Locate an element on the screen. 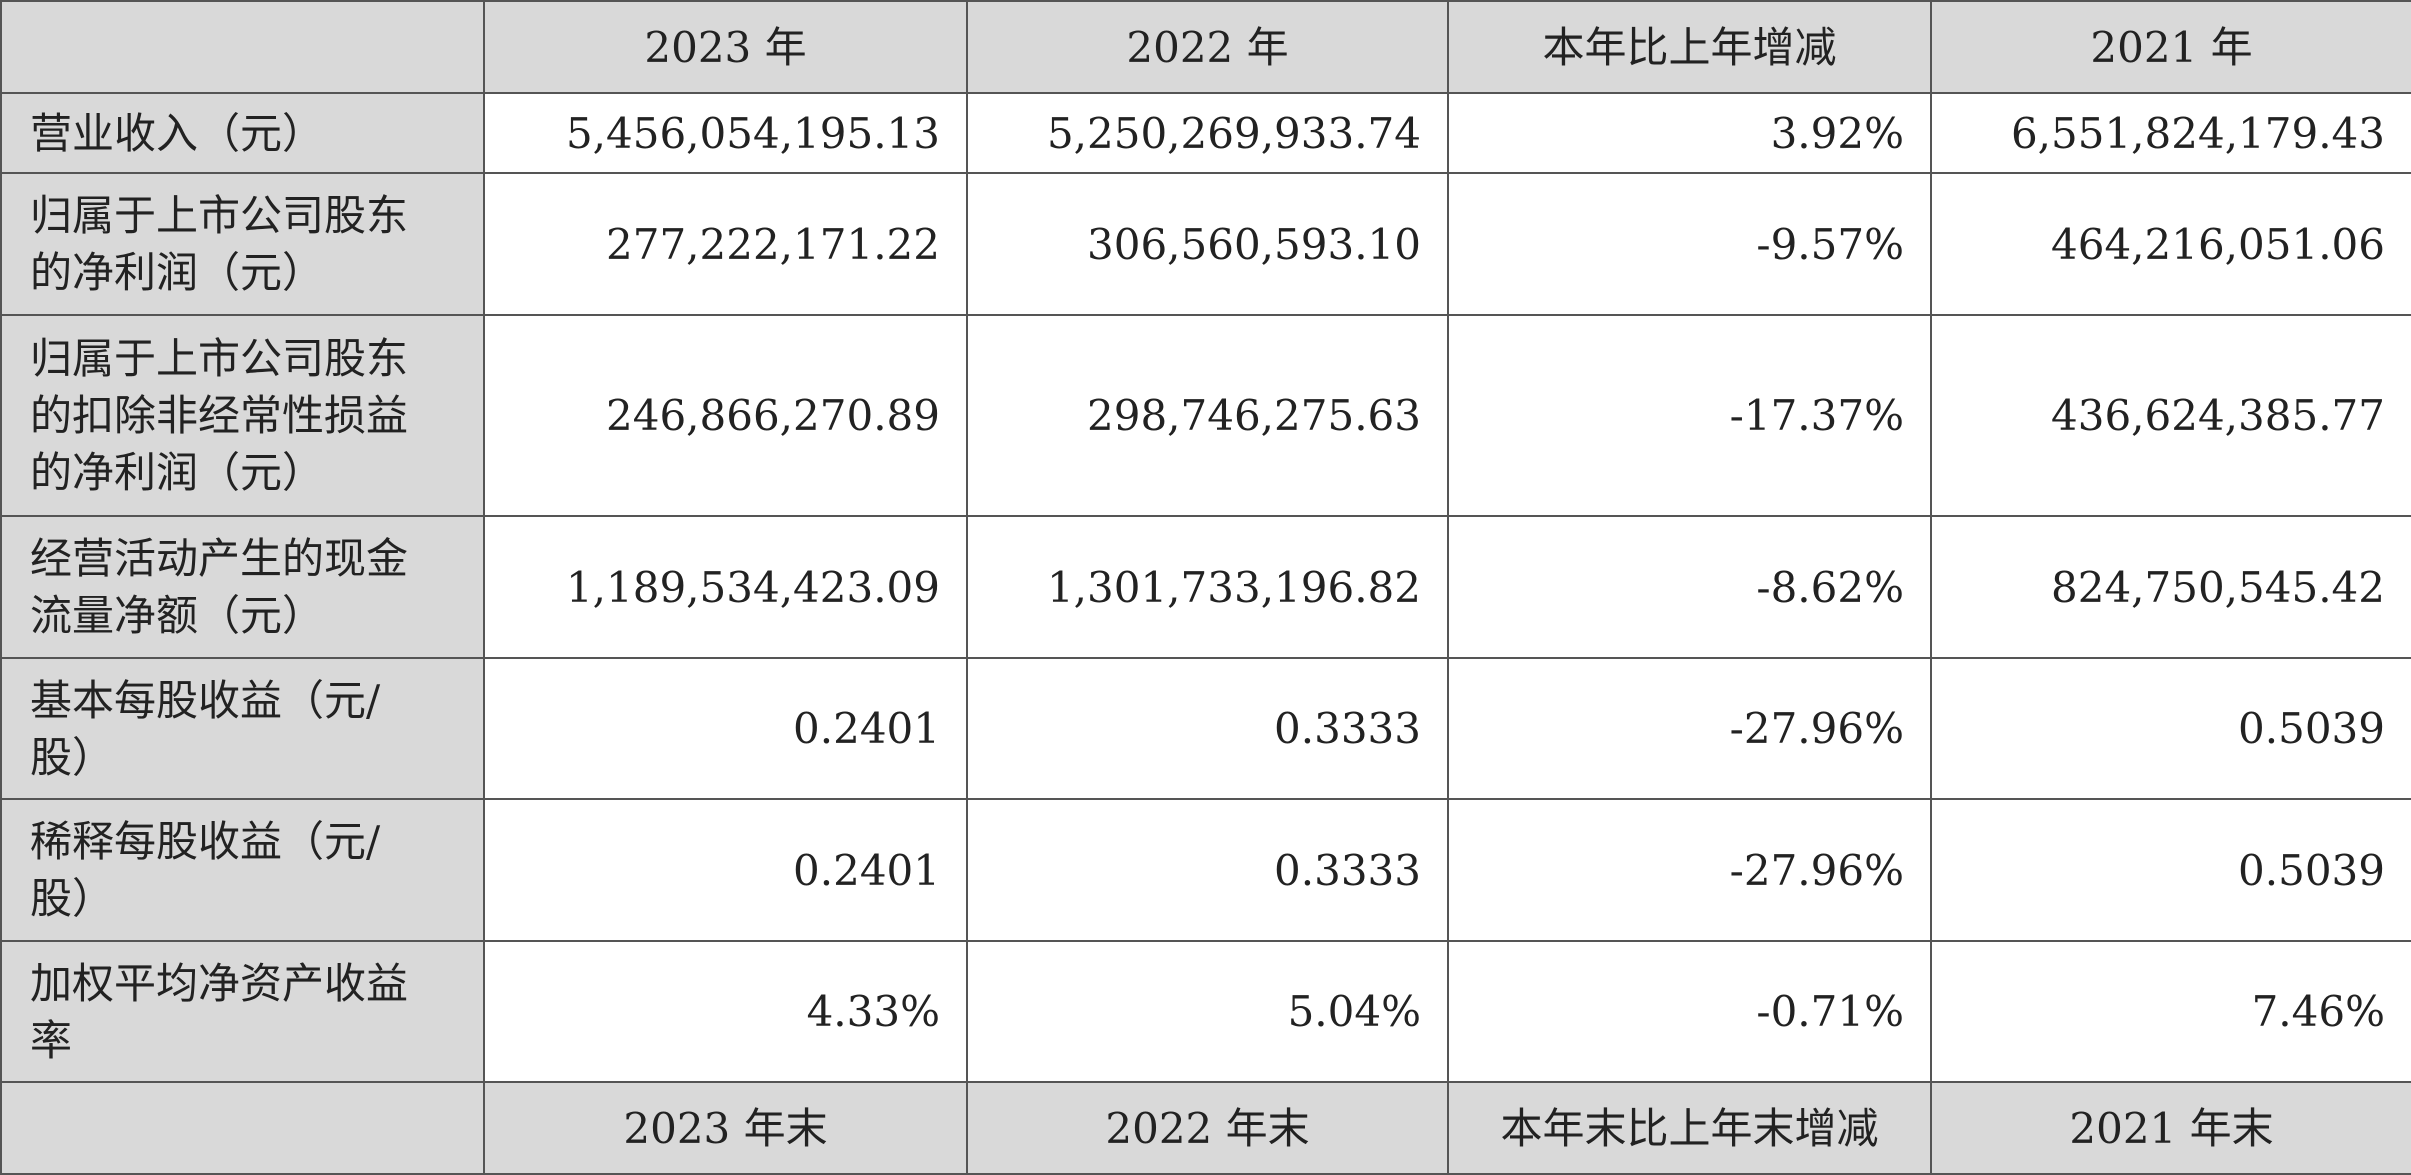 The height and width of the screenshot is (1175, 2411). value-cell: 3.92% is located at coordinates (1689, 133).